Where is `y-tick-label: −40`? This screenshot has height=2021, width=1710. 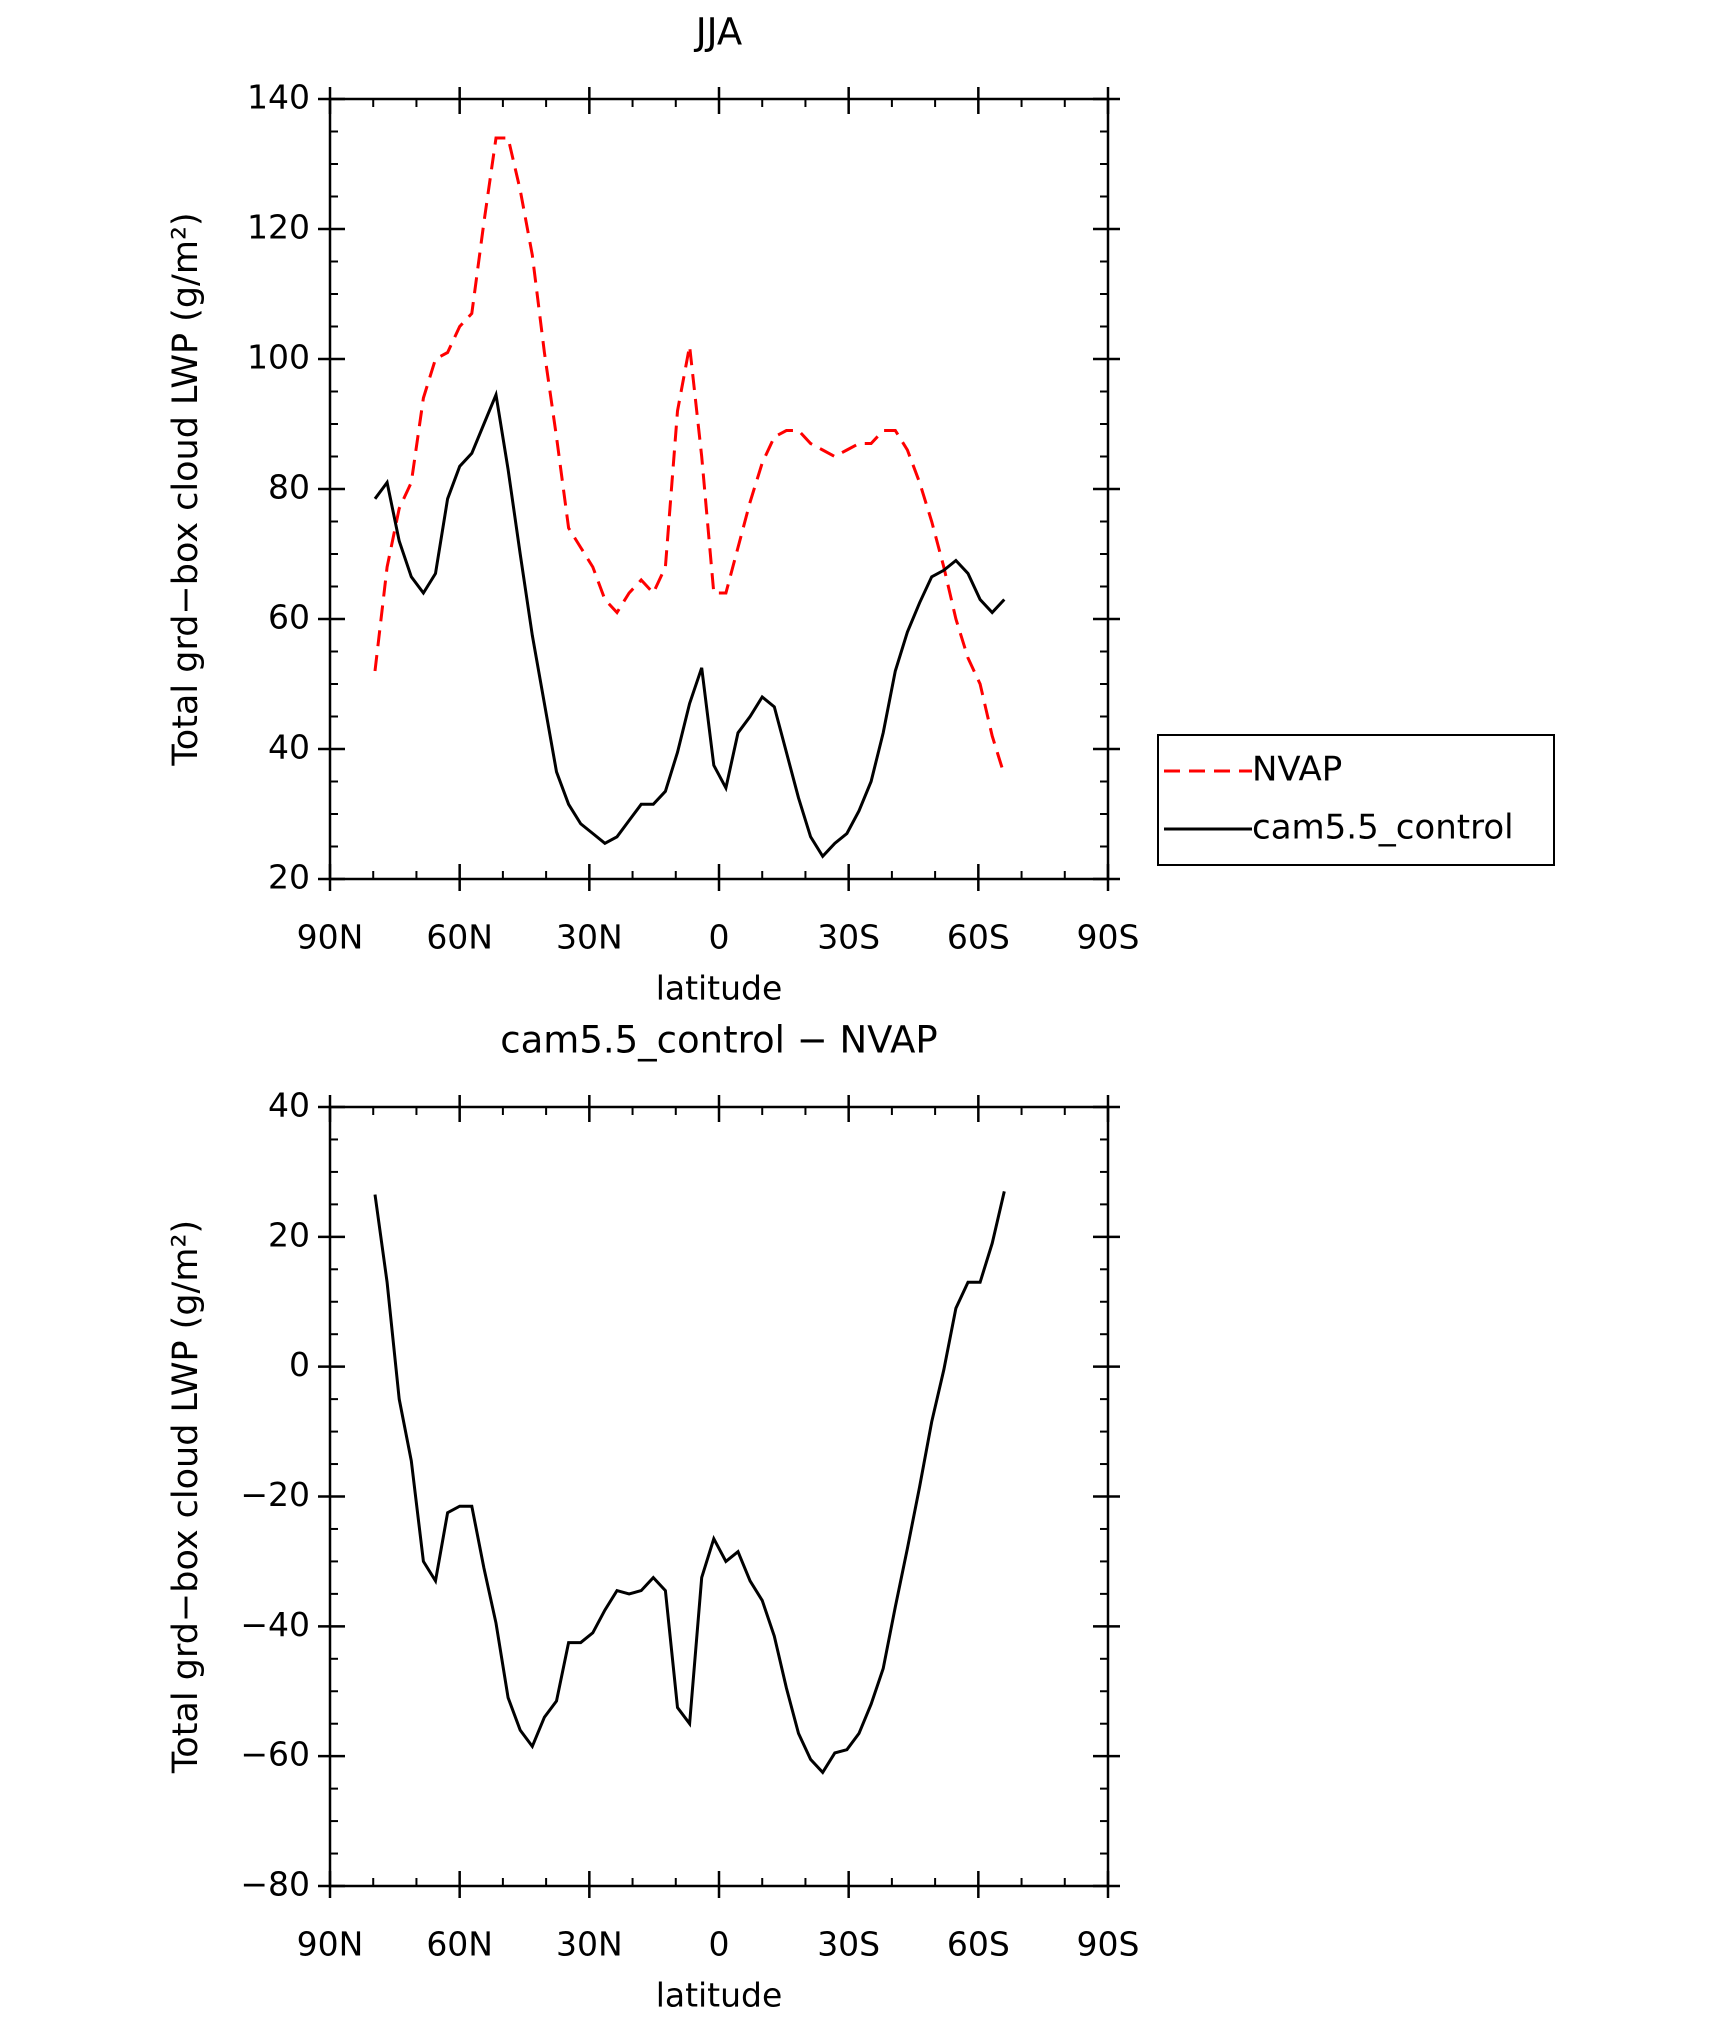
y-tick-label: −40 is located at coordinates (275, 1624).